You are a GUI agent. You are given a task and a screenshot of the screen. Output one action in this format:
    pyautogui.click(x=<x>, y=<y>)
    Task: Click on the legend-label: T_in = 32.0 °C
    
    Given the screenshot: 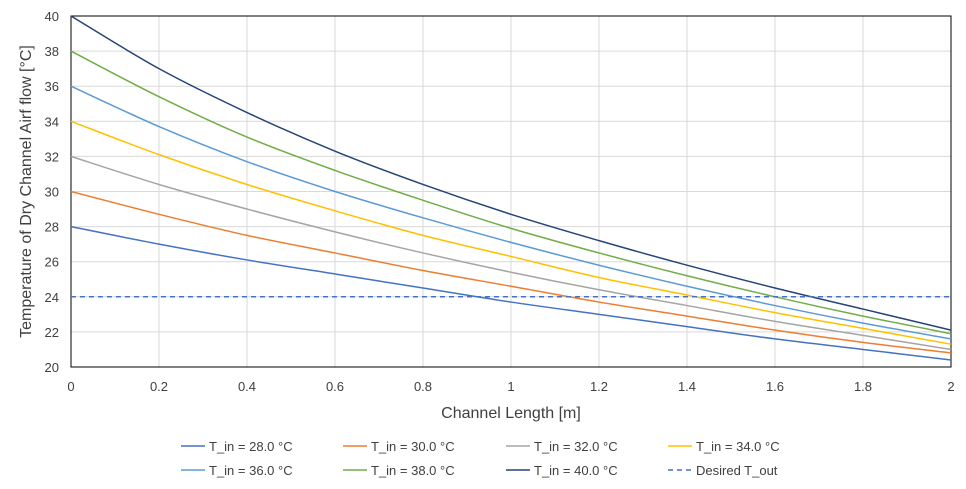 What is the action you would take?
    pyautogui.click(x=576, y=446)
    